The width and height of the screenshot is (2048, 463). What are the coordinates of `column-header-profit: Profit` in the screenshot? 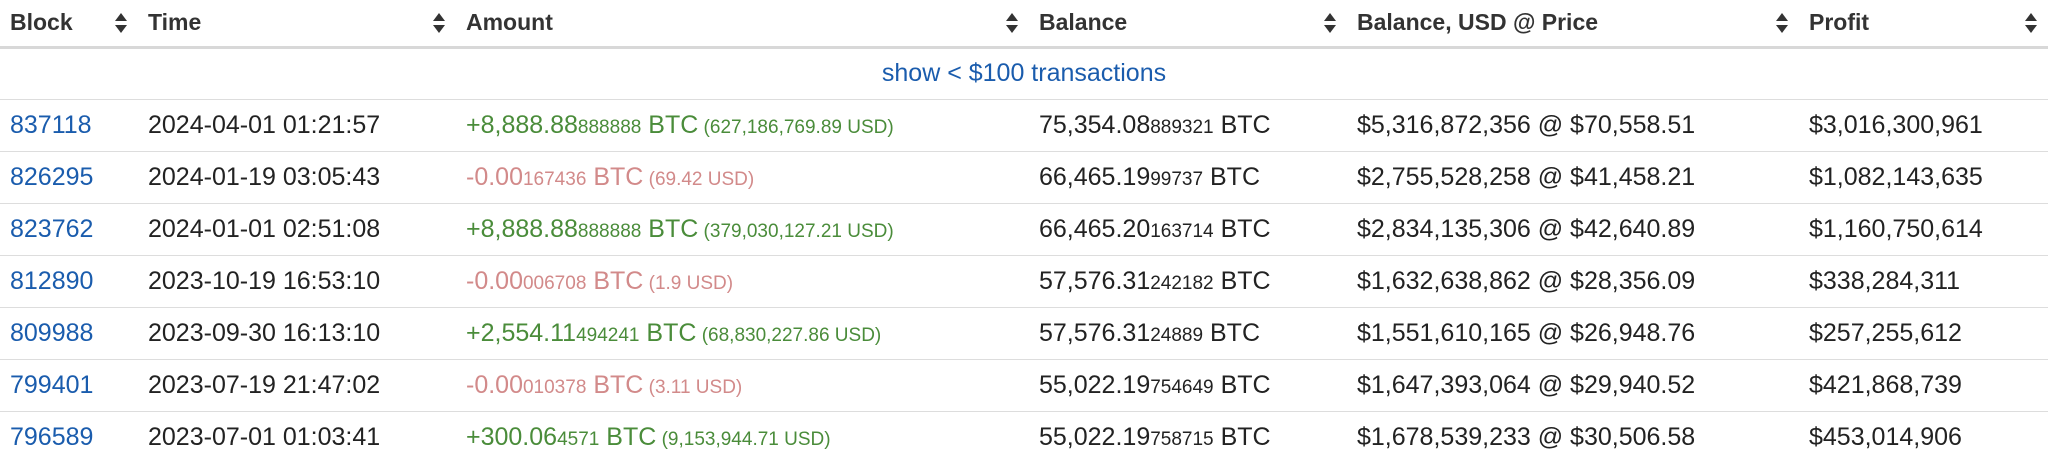 It's located at (1923, 24).